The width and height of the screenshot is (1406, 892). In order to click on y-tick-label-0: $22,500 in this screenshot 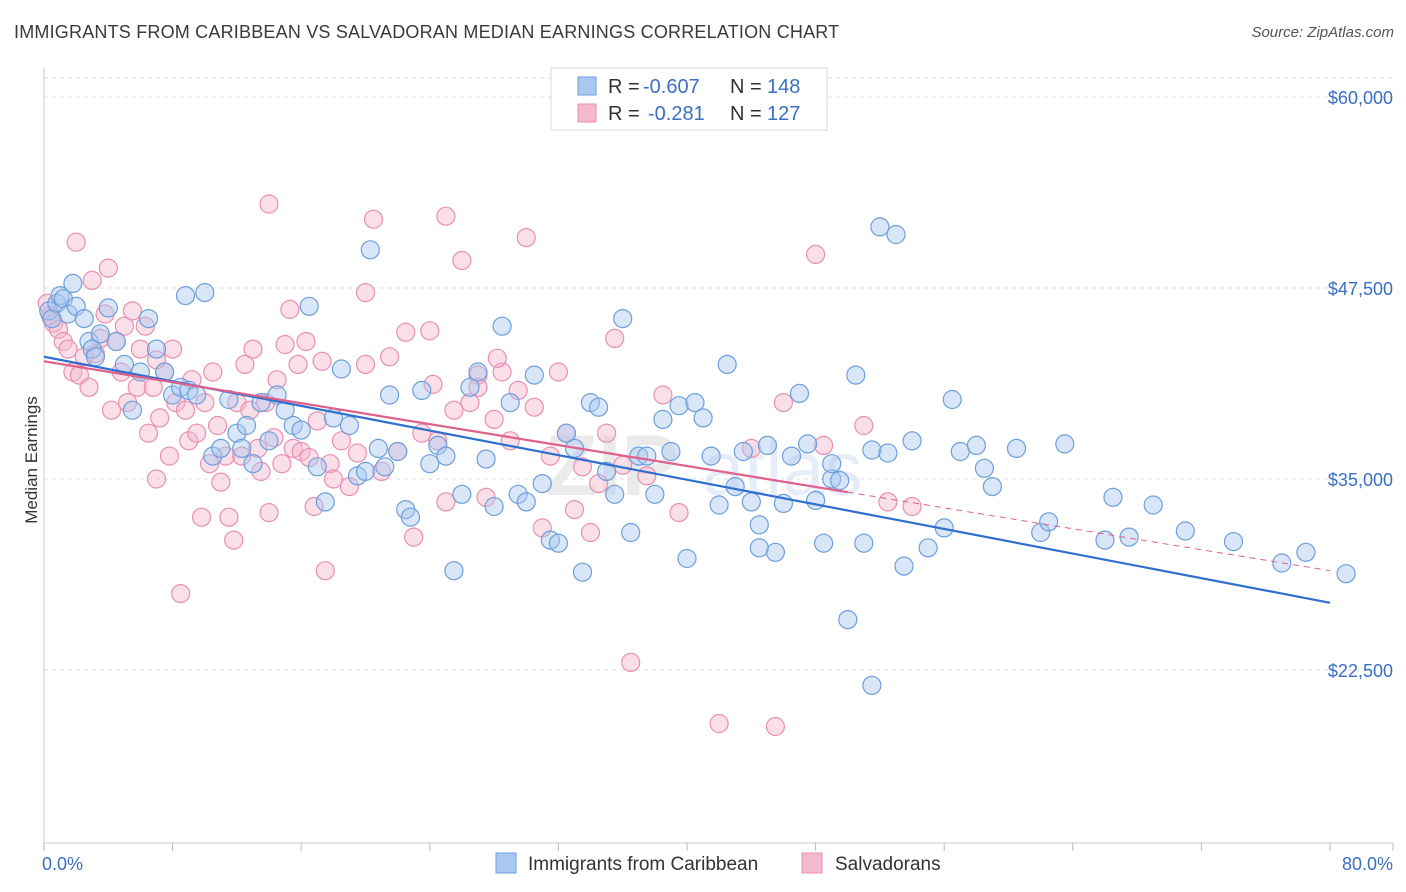, I will do `click(1360, 671)`.